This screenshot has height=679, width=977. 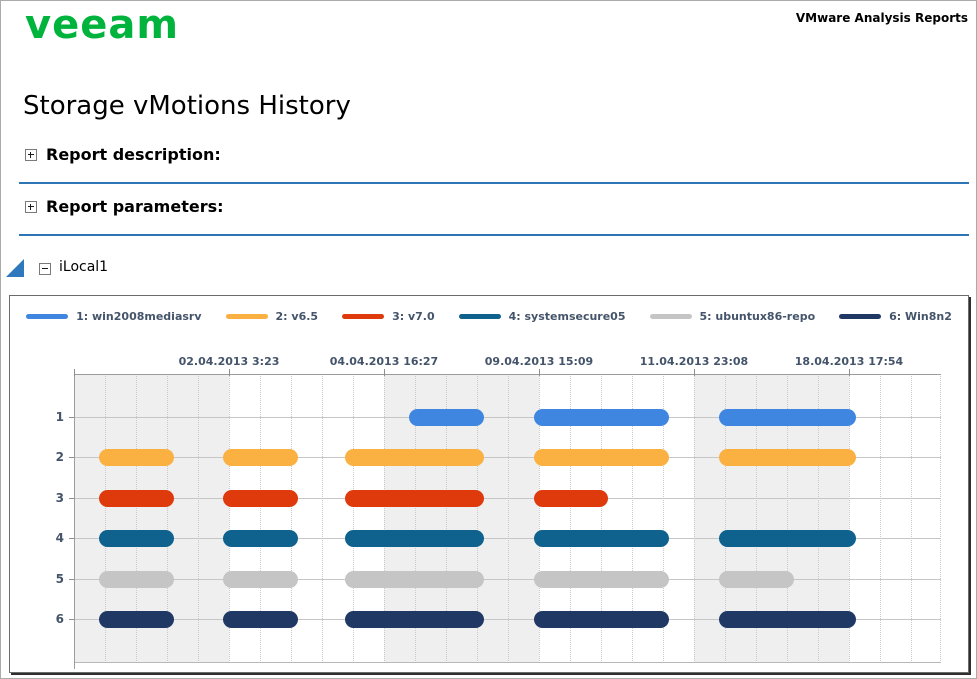 I want to click on y-axis-label: 6, so click(x=59, y=619).